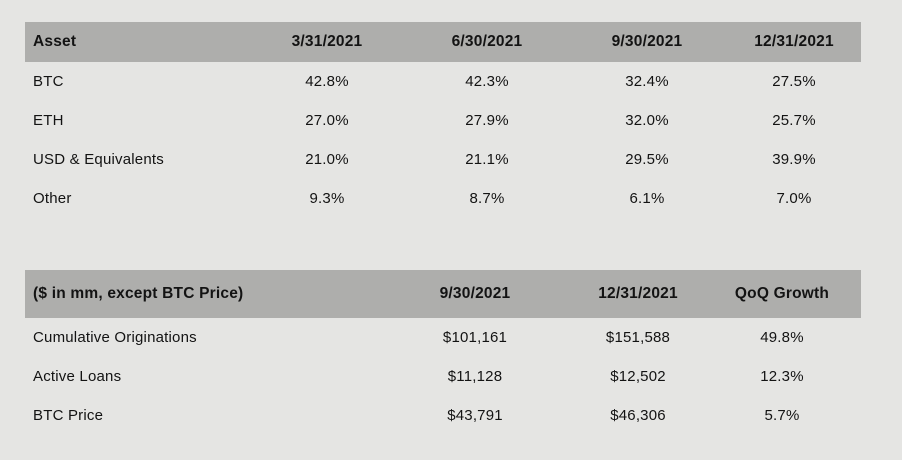  I want to click on table-cell: $11,128, so click(475, 376).